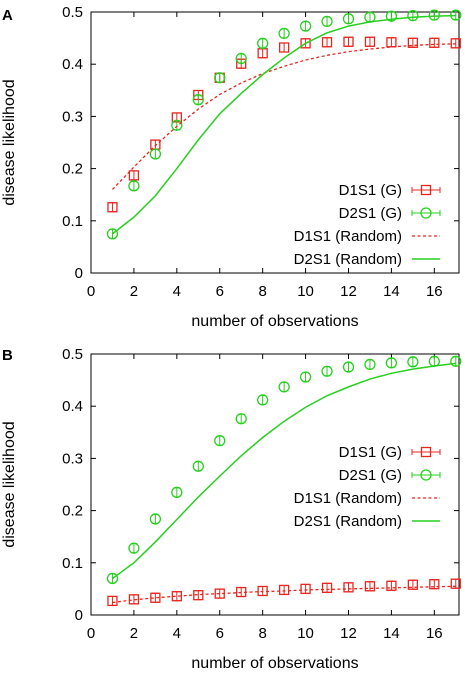 The height and width of the screenshot is (674, 465). Describe the element at coordinates (348, 259) in the screenshot. I see `legend-label: D2S1 (Random)` at that location.